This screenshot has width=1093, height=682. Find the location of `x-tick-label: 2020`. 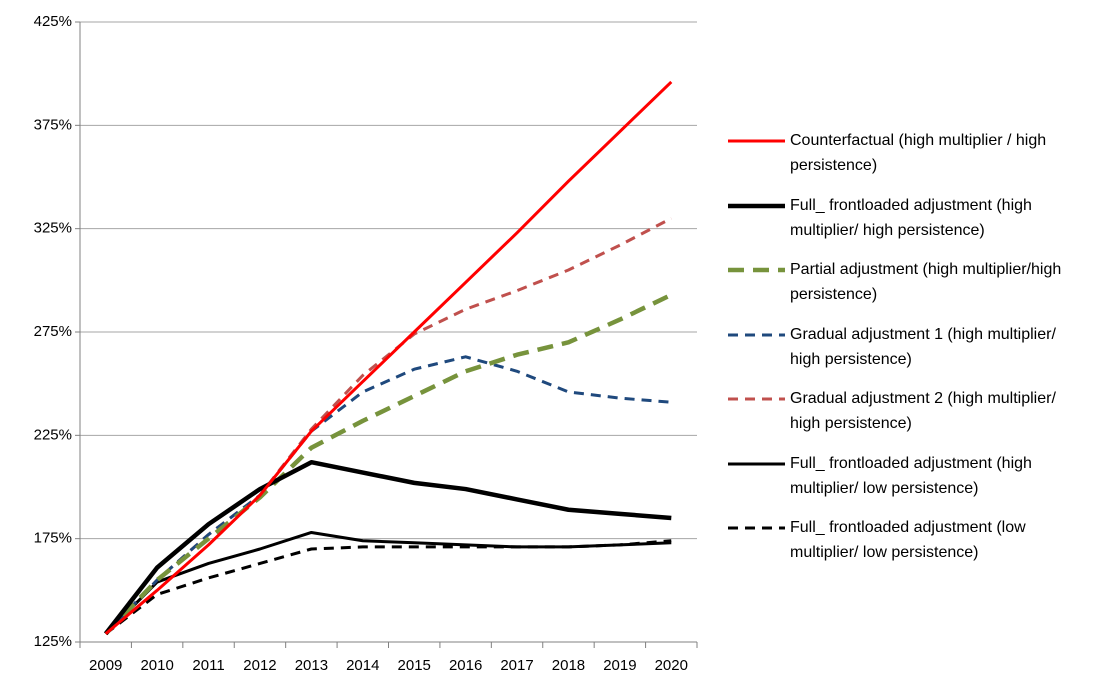

x-tick-label: 2020 is located at coordinates (671, 665).